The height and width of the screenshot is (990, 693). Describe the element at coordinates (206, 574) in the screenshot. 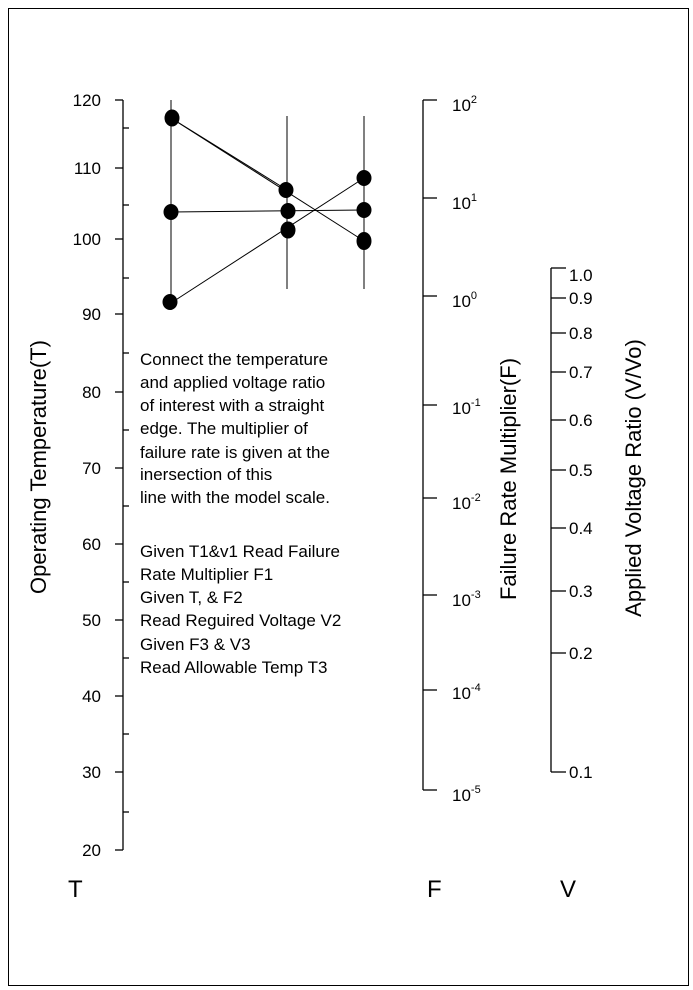

I see `instruction-step: Rate Multiplier F1` at that location.